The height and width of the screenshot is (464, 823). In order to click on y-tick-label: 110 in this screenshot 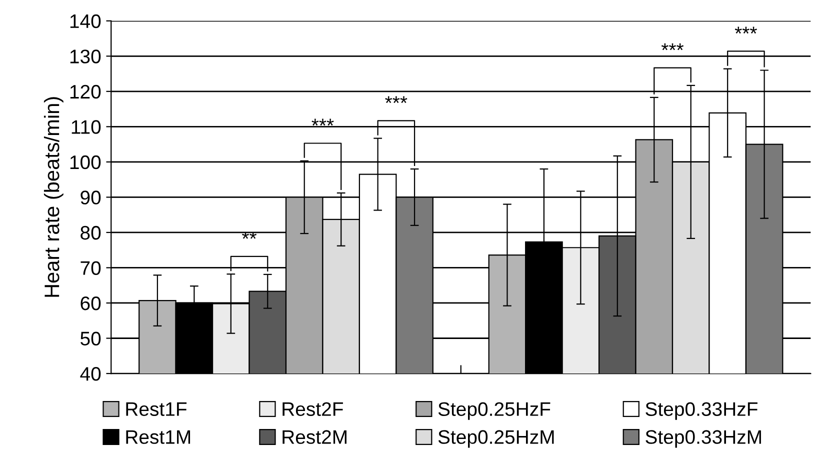, I will do `click(86, 127)`.